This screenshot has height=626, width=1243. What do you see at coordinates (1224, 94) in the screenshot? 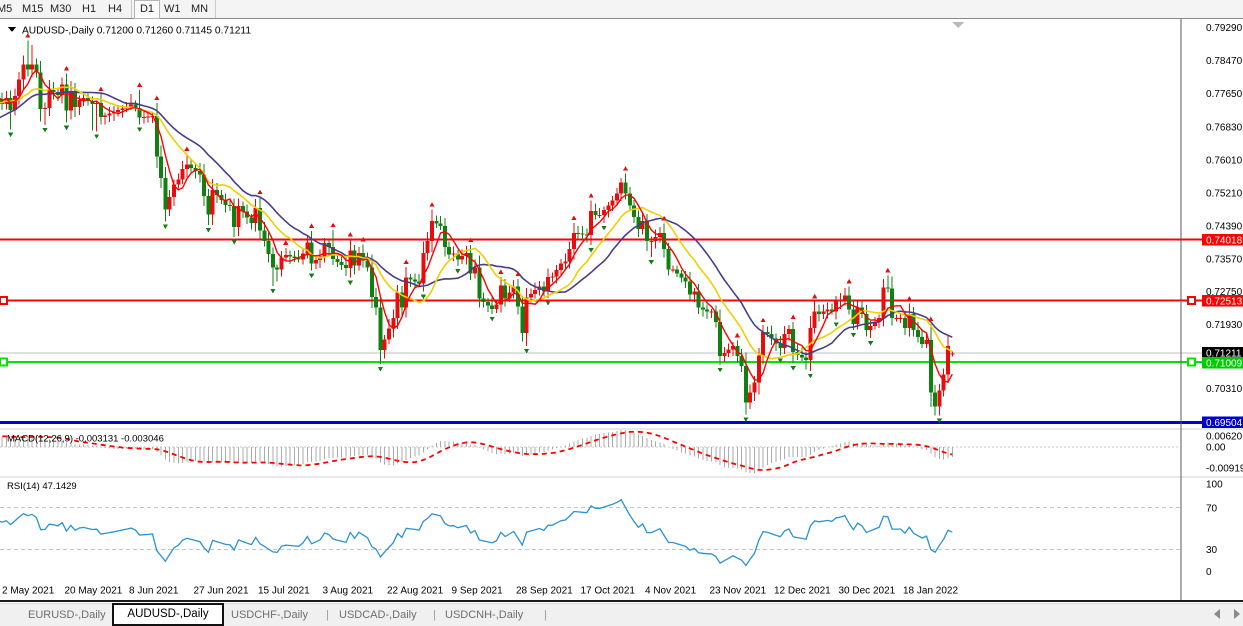
I see `svg-text: 0.77650` at bounding box center [1224, 94].